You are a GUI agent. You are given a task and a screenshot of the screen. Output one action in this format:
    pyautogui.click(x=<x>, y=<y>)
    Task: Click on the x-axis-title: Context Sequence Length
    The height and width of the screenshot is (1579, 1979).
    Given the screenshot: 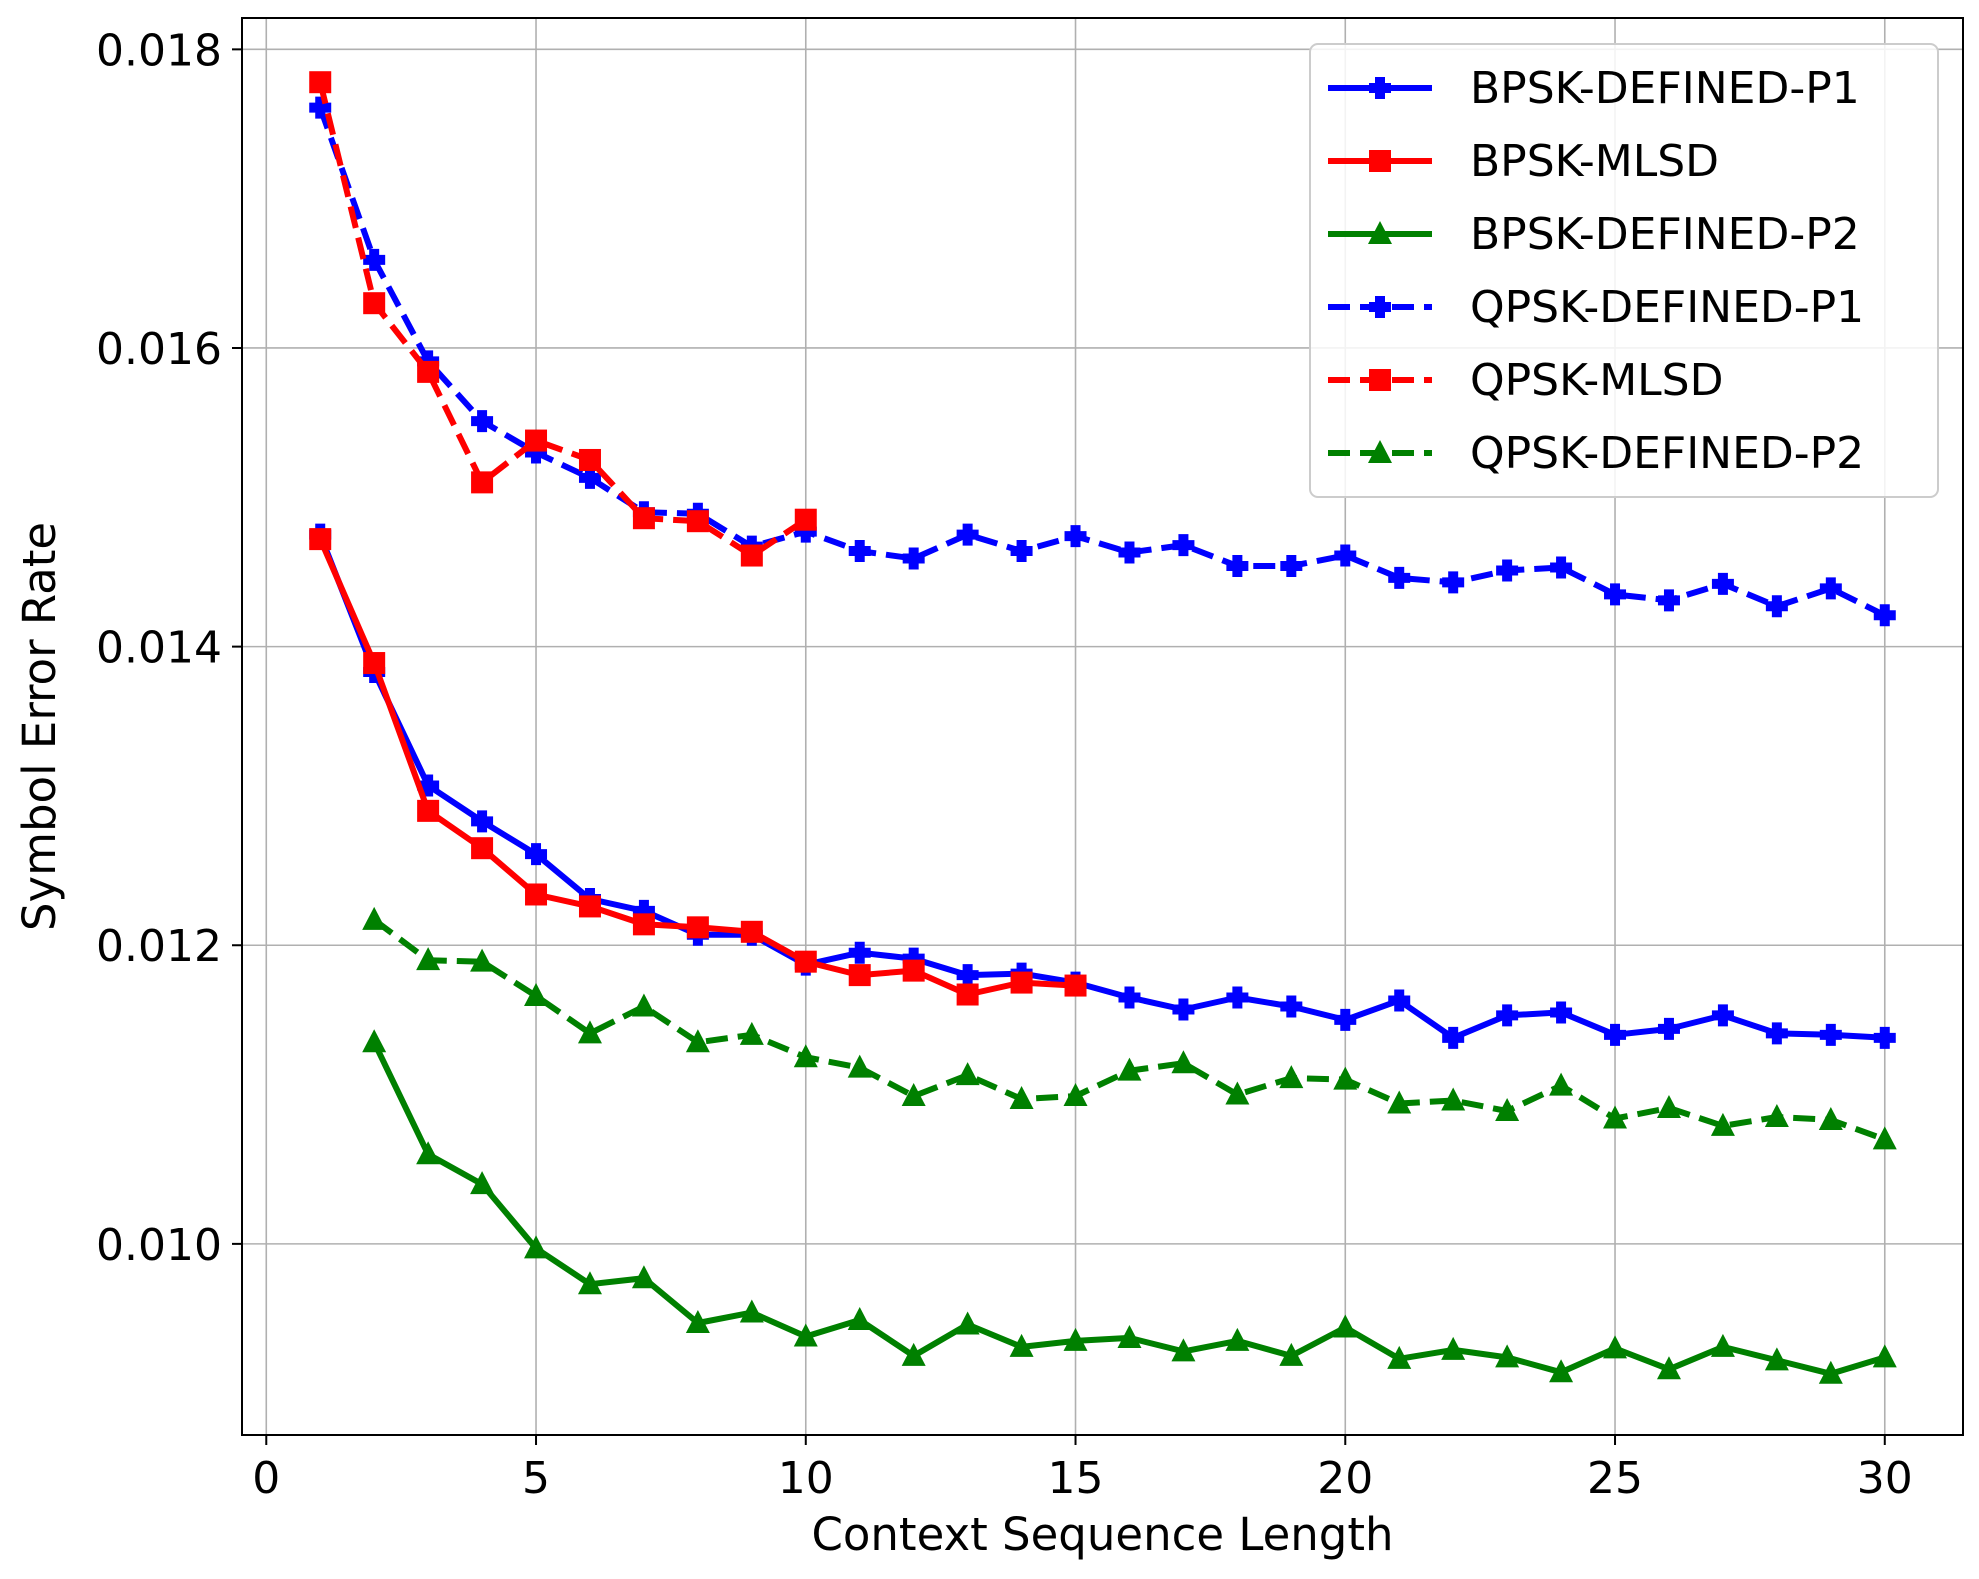 What is the action you would take?
    pyautogui.click(x=1102, y=1534)
    